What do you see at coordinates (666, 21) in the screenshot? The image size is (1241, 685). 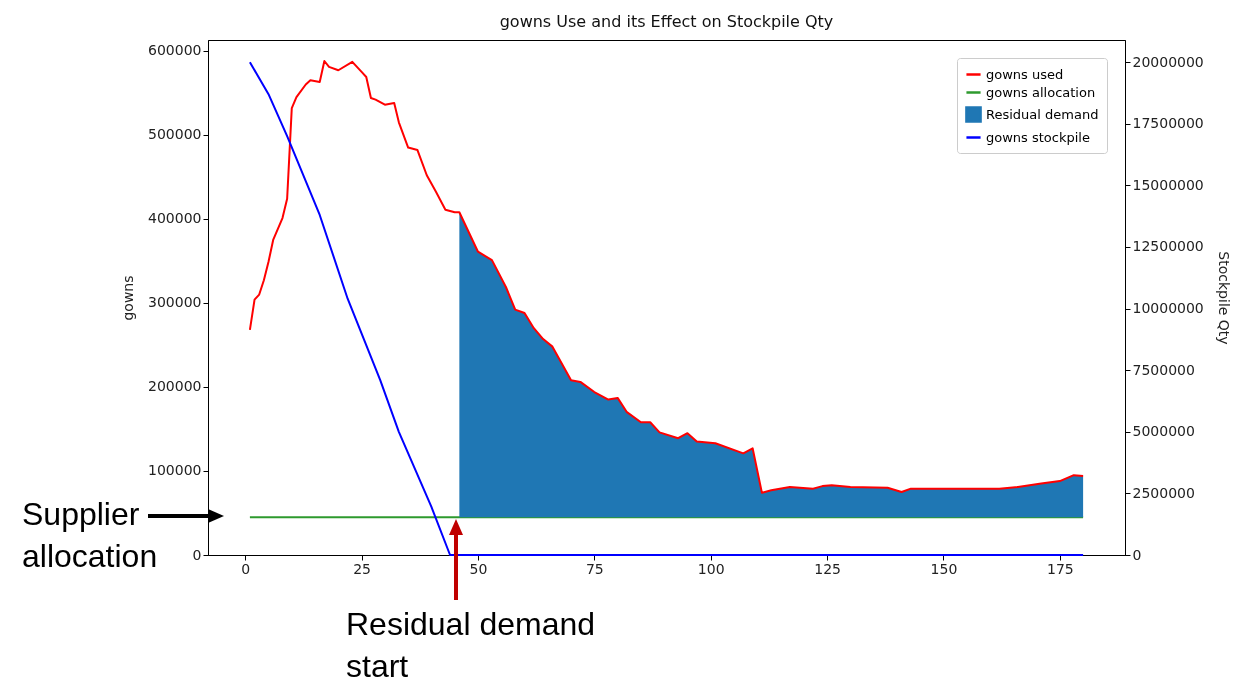 I see `chart-title: gowns Use and its Effect on Stockpile Qty` at bounding box center [666, 21].